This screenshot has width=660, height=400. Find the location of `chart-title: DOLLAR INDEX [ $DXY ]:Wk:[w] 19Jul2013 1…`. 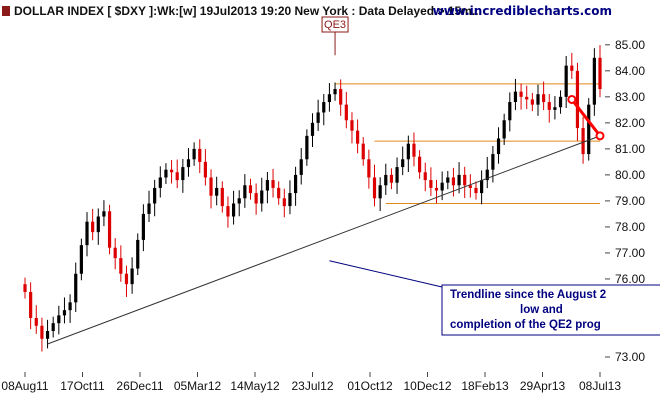

chart-title: DOLLAR INDEX [ $DXY ]:Wk:[w] 19Jul2013 1… is located at coordinates (242, 11).